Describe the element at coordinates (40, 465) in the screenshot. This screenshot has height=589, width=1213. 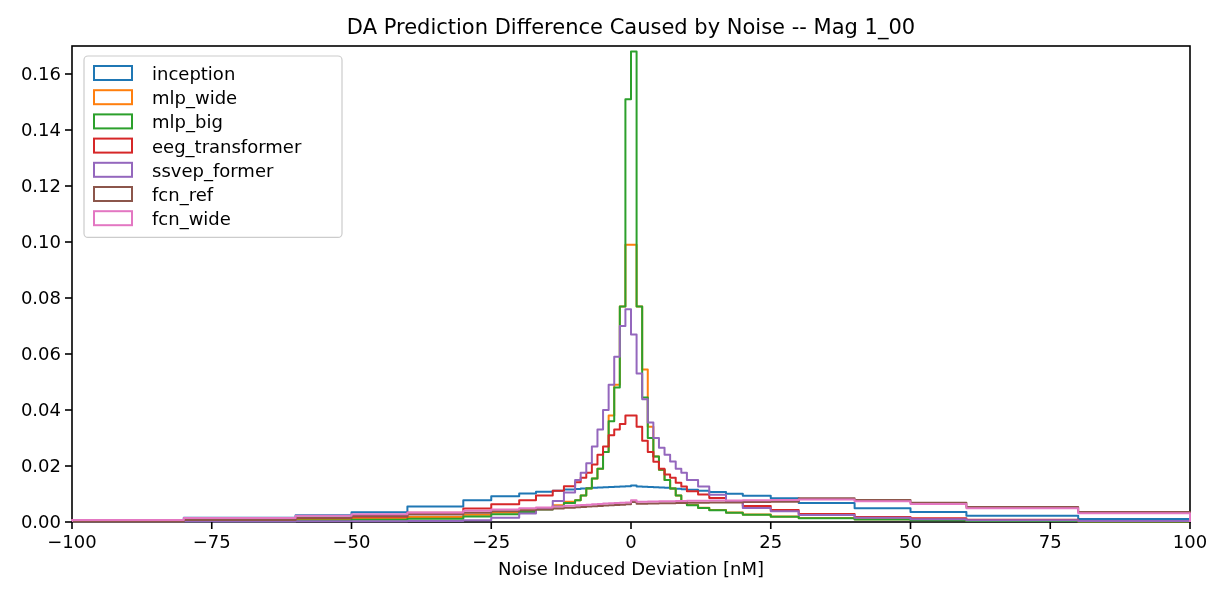
I see `y-tick-label: 0.02` at that location.